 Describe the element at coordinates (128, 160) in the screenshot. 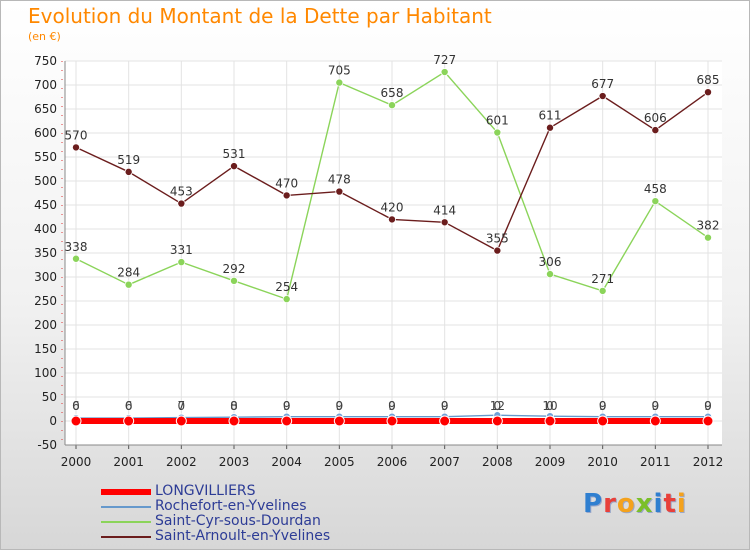

I see `data-label-3: 519` at that location.